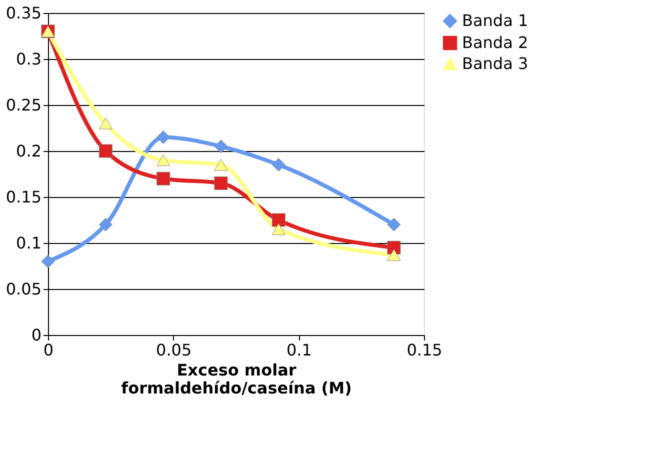  Describe the element at coordinates (236, 379) in the screenshot. I see `x-axis-title: Exceso molar formaldehído/caseína (M)` at that location.